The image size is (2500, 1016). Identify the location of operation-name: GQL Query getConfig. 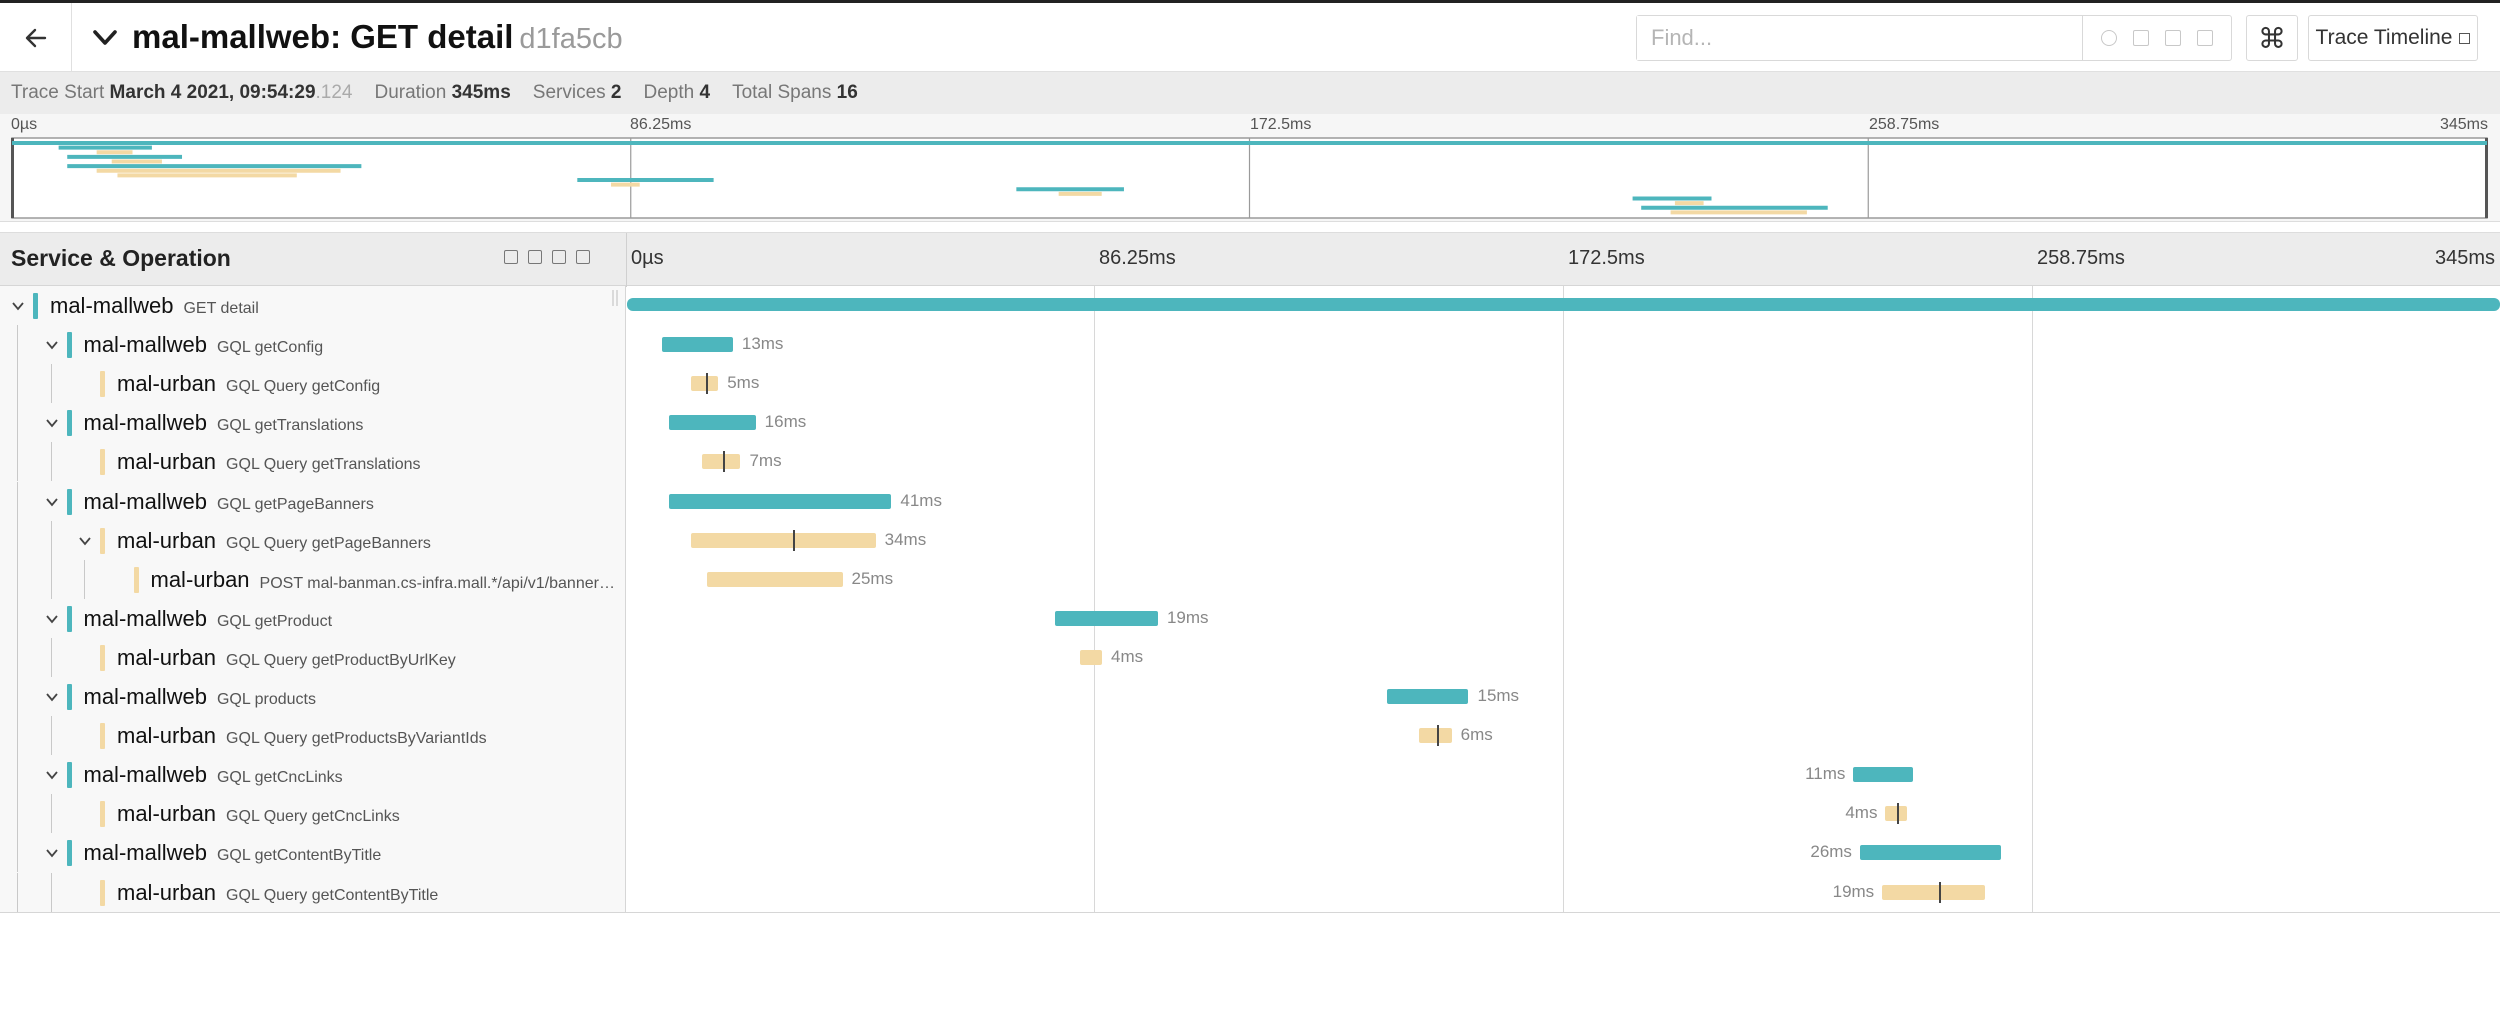
(303, 387).